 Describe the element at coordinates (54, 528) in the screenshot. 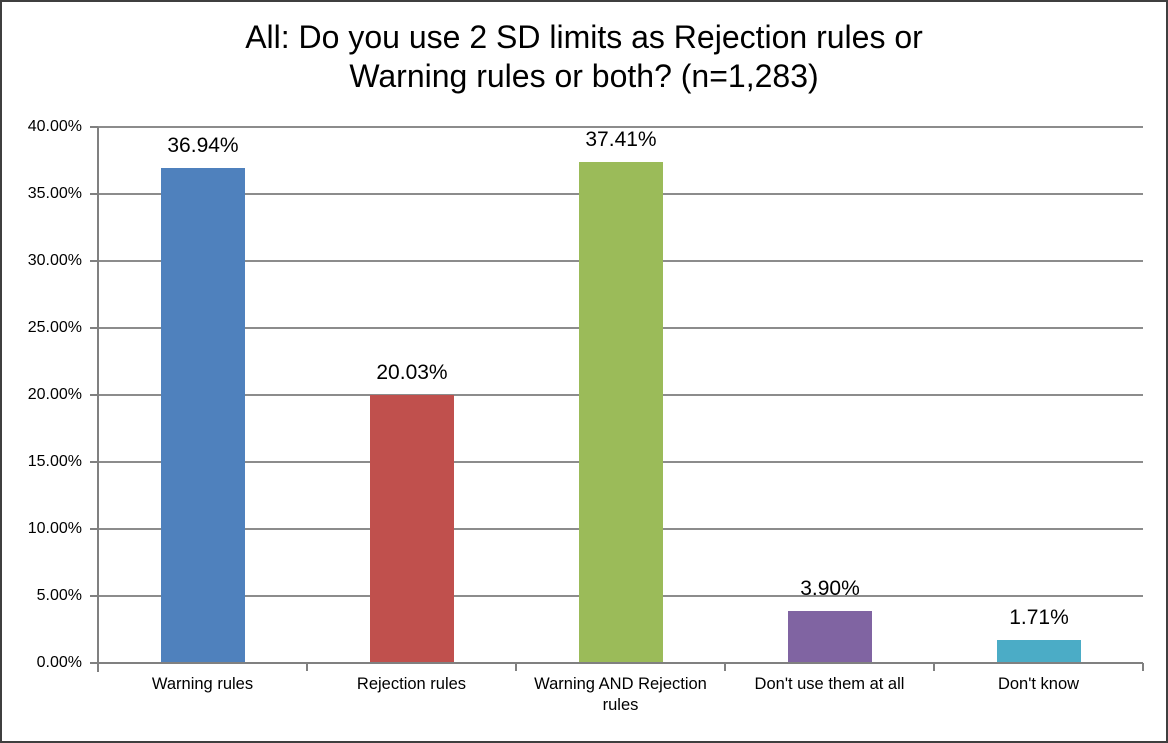

I see `y-tick-label: 10.00%` at that location.